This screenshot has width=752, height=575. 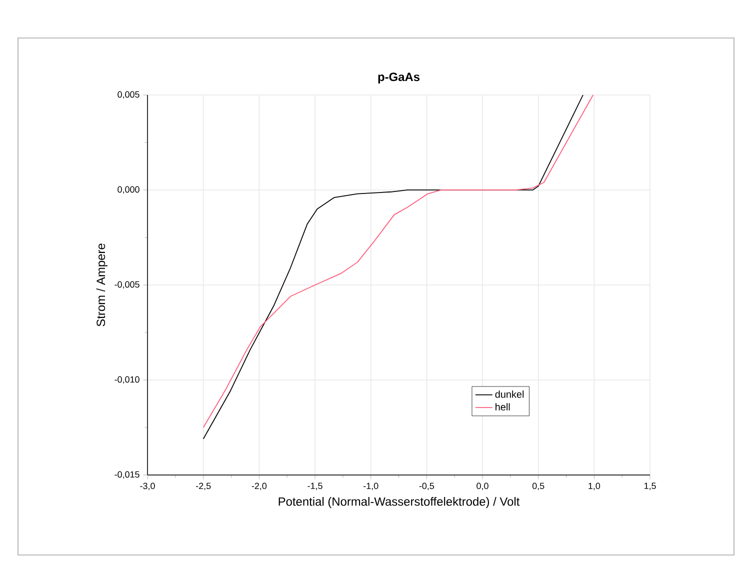 I want to click on y-tick-label: -0,015, so click(x=127, y=475).